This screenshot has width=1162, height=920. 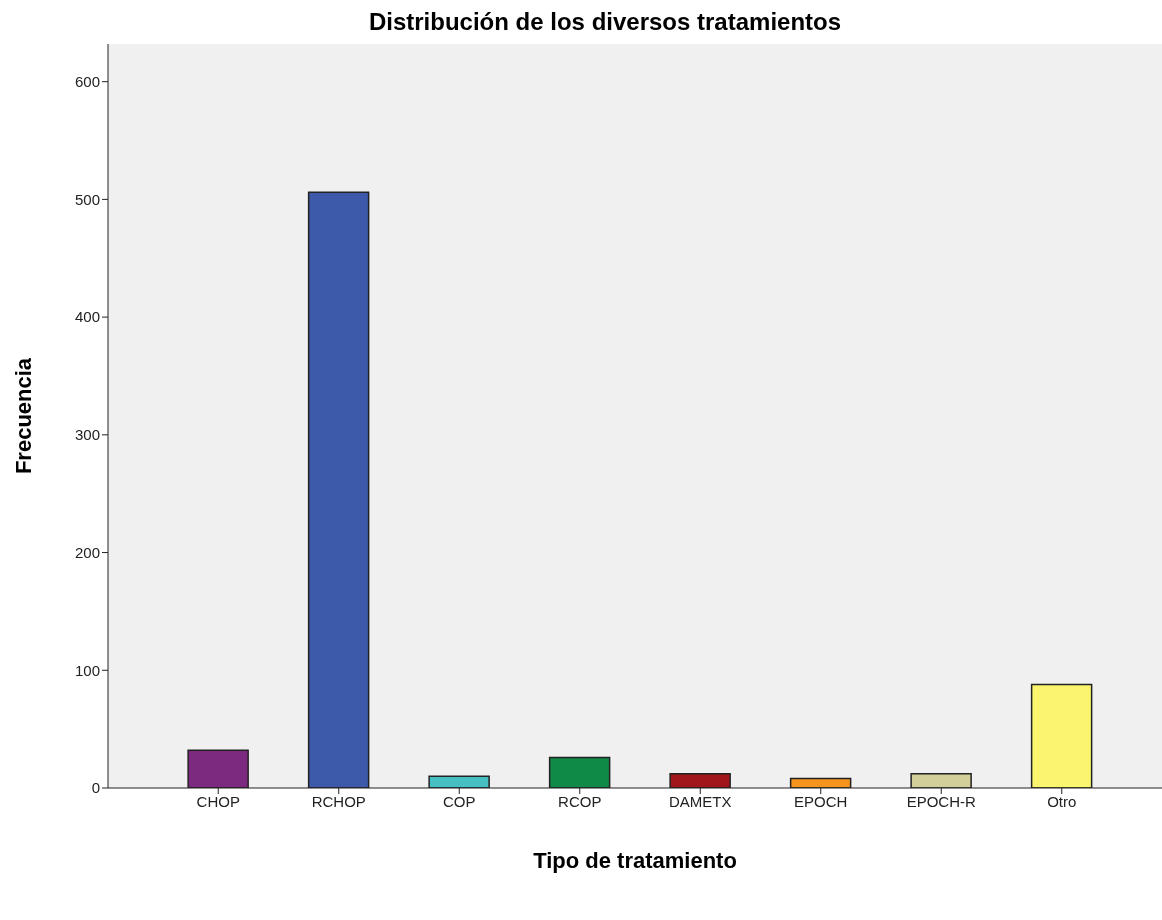 What do you see at coordinates (338, 801) in the screenshot?
I see `x-tick-label: RCHOP` at bounding box center [338, 801].